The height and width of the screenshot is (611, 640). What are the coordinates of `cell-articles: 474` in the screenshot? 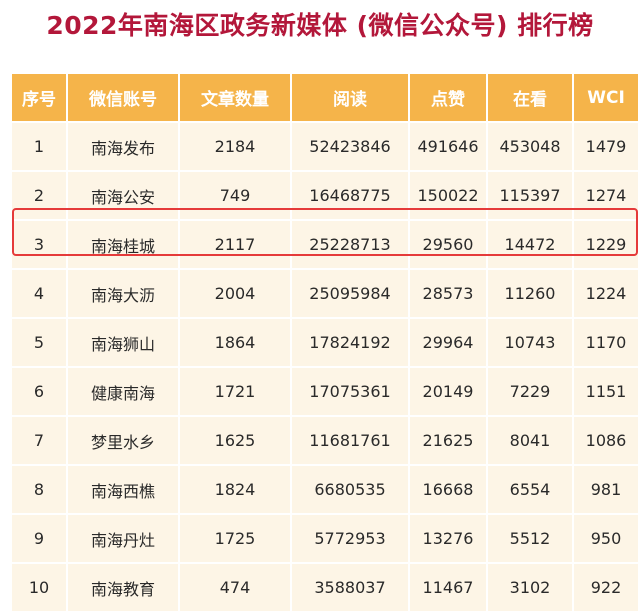 It's located at (236, 587).